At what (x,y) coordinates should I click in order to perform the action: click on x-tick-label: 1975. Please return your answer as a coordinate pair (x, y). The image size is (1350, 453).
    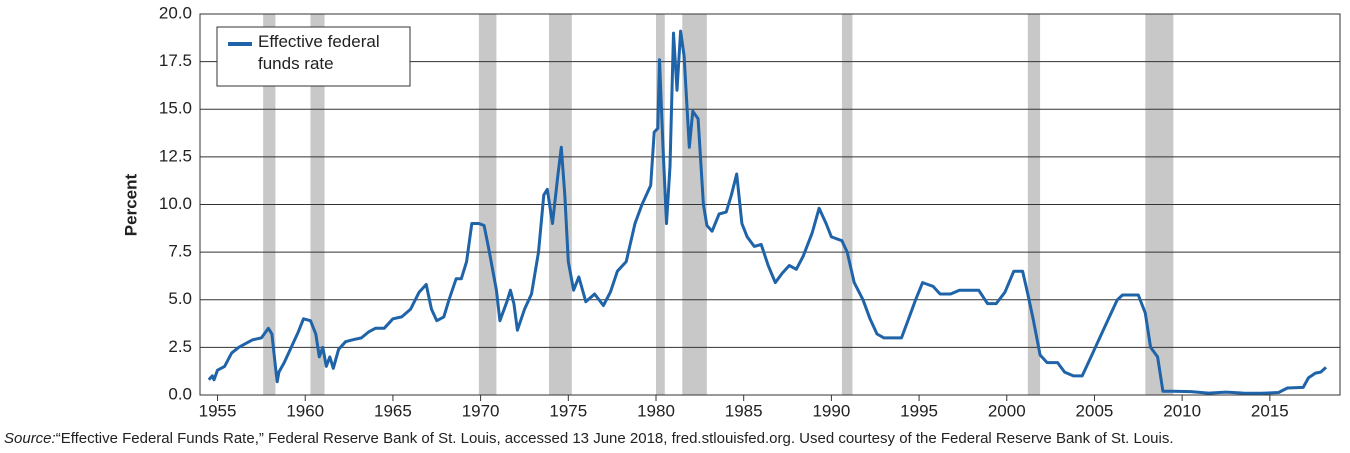
    Looking at the image, I should click on (568, 410).